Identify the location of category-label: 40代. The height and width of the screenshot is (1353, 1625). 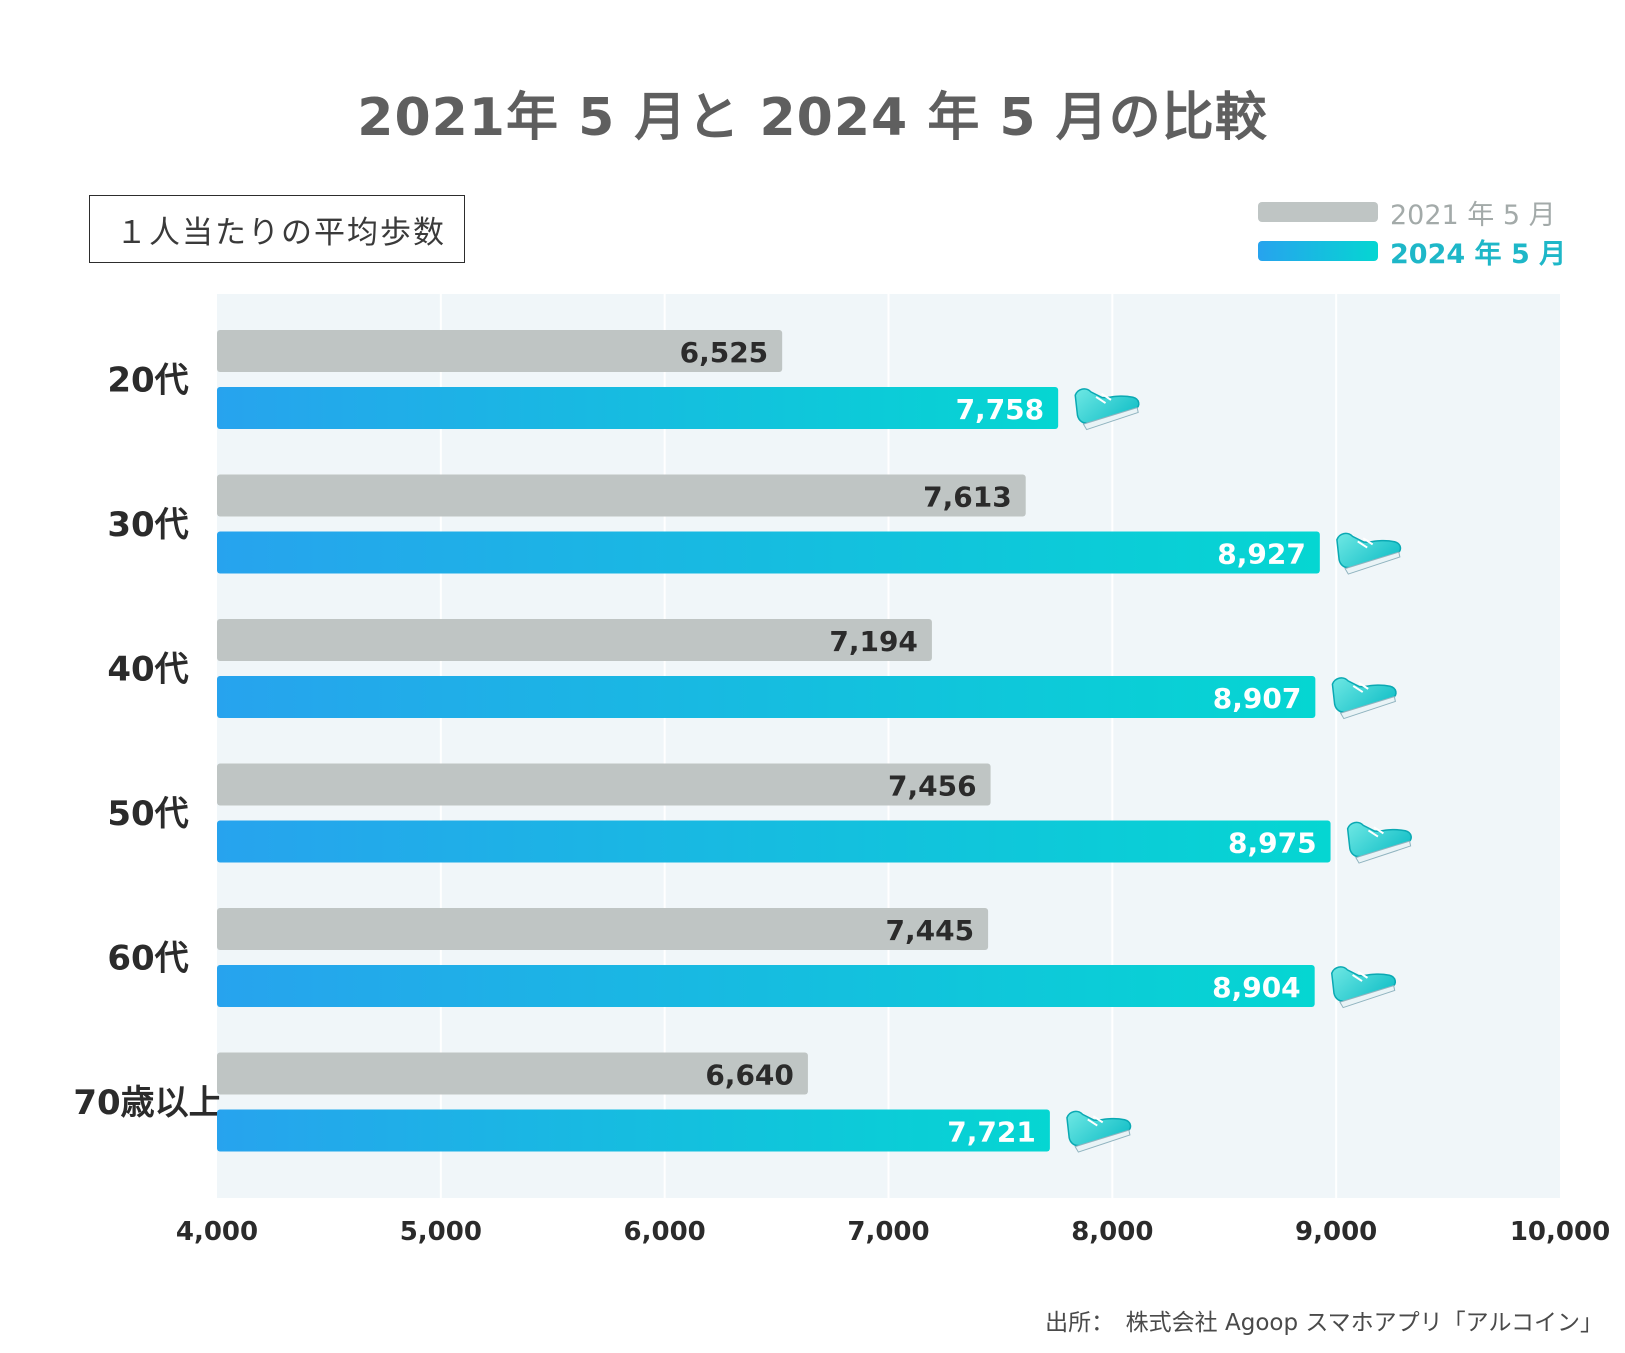
(147, 670).